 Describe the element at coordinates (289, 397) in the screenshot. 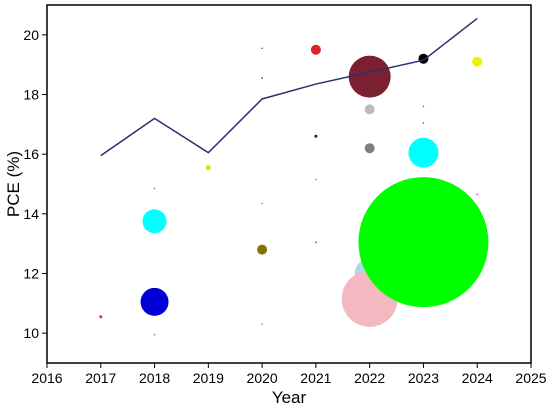

I see `x-axis-title: Year` at that location.